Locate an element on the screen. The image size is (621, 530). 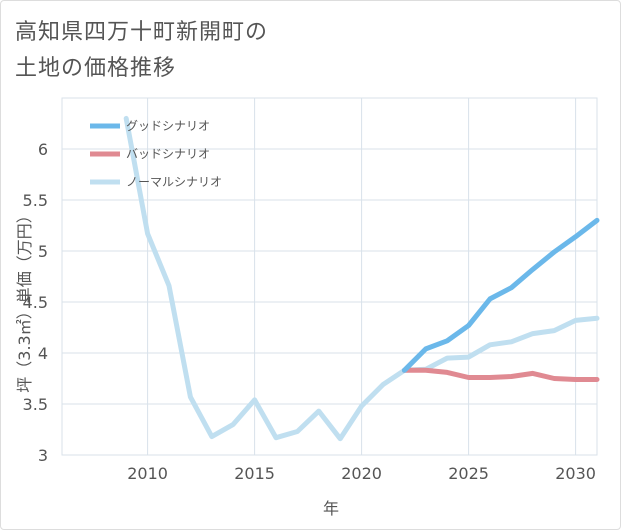
x-tick-label: 2025 is located at coordinates (468, 473).